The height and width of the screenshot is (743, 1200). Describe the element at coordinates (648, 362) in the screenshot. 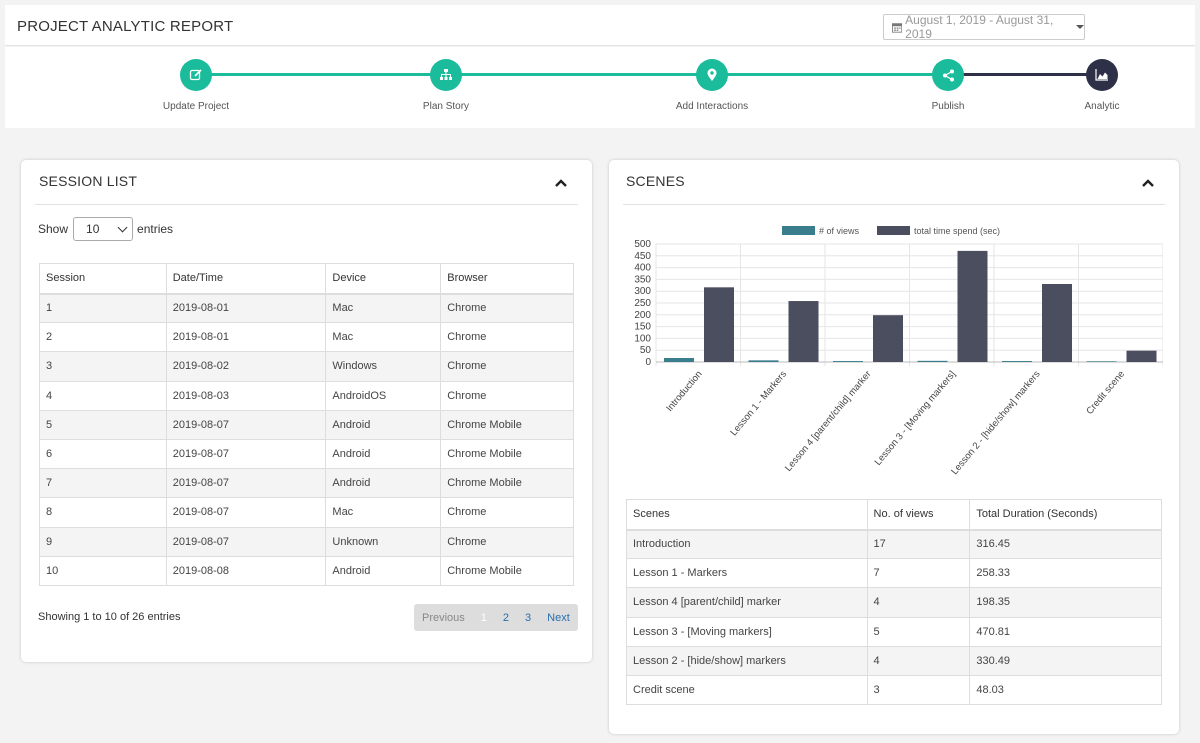

I see `y-tick-label: 0` at that location.